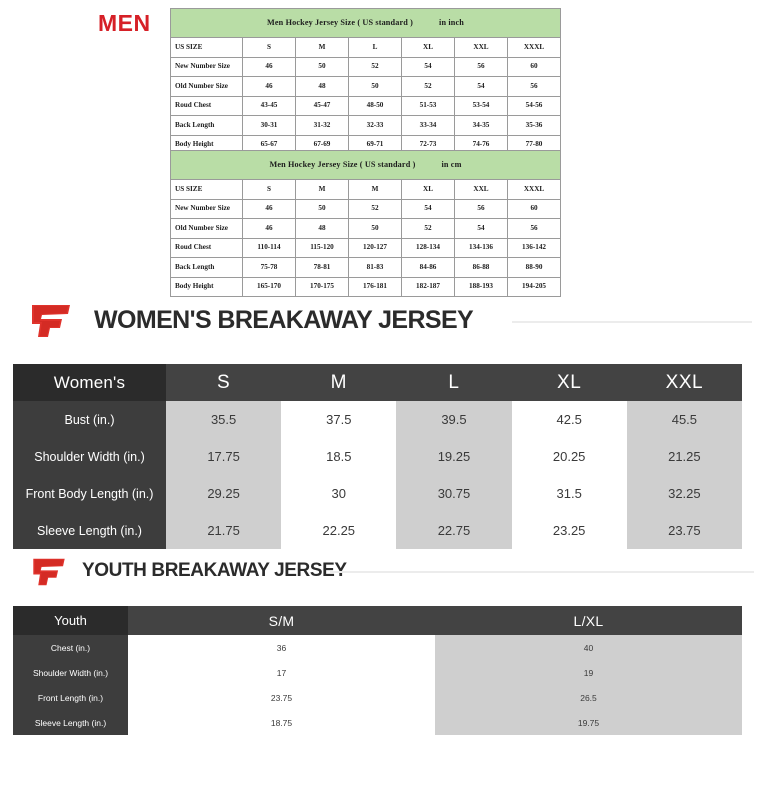 The height and width of the screenshot is (790, 768). Describe the element at coordinates (588, 620) in the screenshot. I see `column-header-lxl: L/XL` at that location.